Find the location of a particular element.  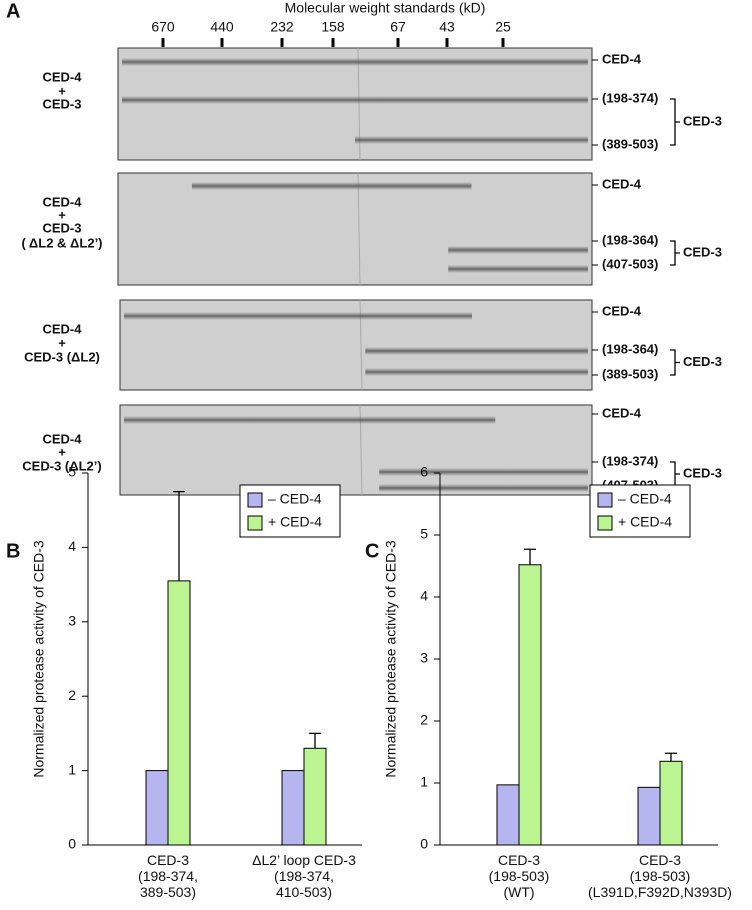

sample-label: ( ΔL2 & ΔL2’) is located at coordinates (61, 242).